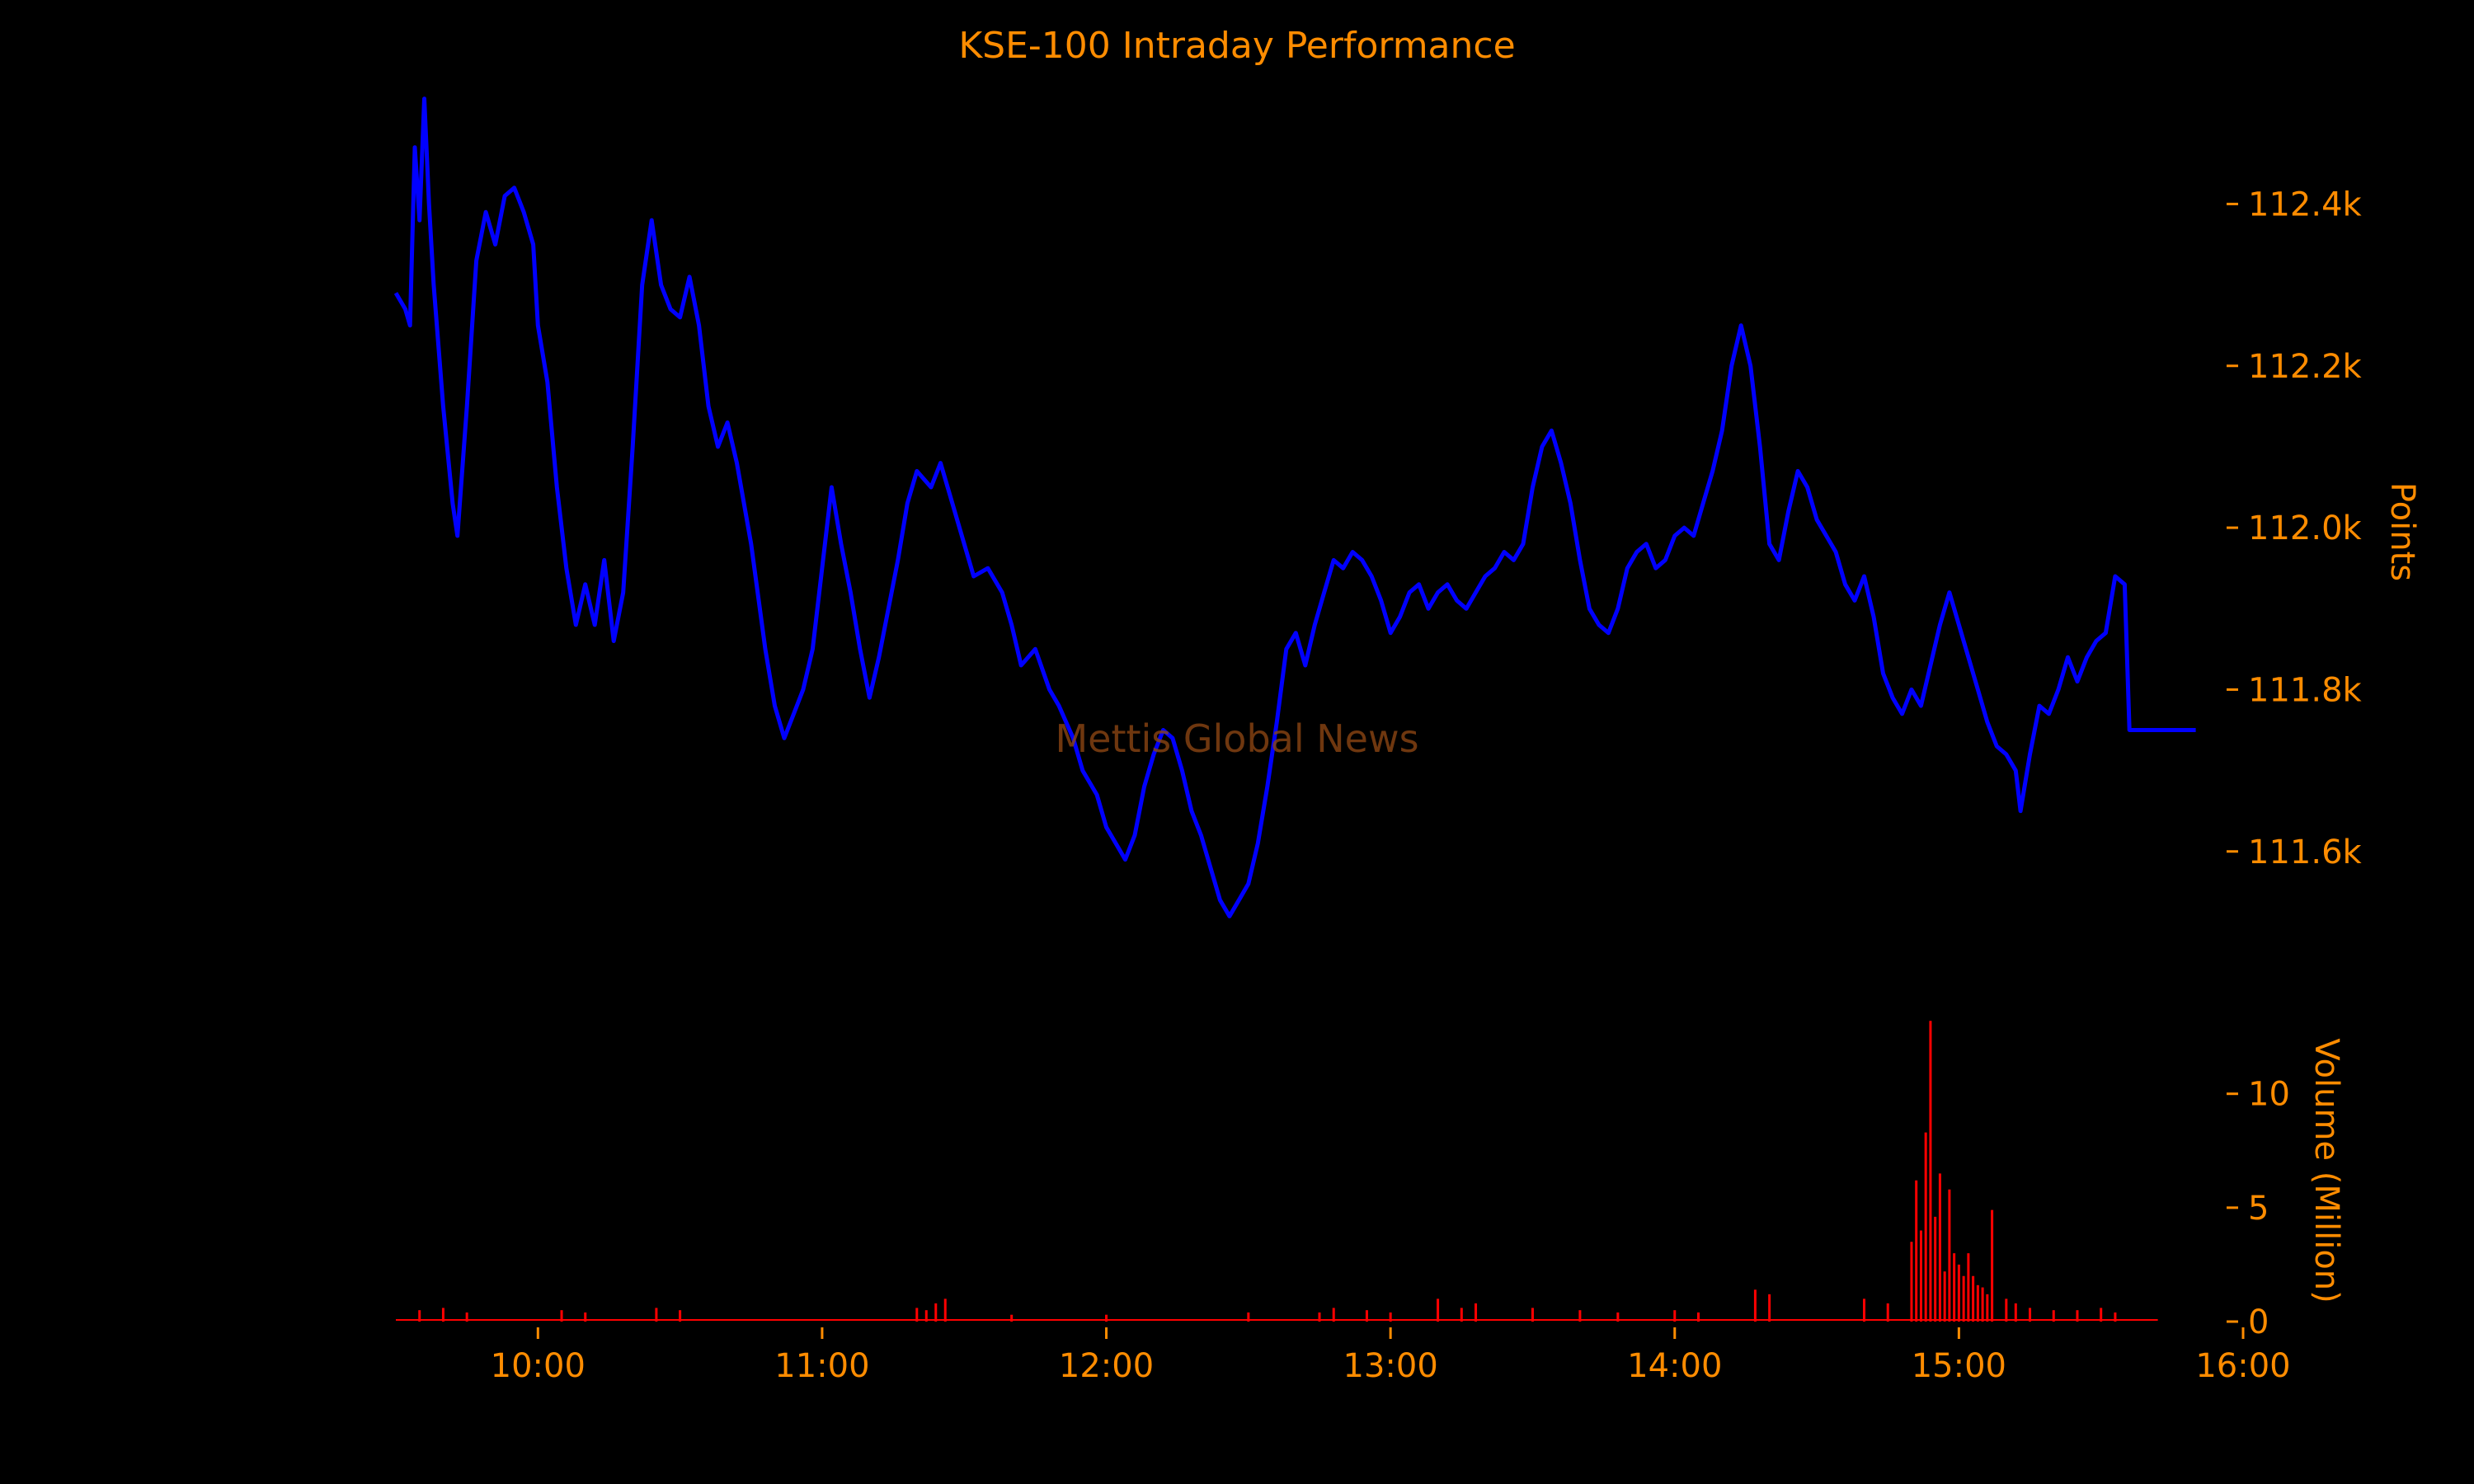 The width and height of the screenshot is (2474, 1484). I want to click on x-tick-label: 11:00, so click(821, 1366).